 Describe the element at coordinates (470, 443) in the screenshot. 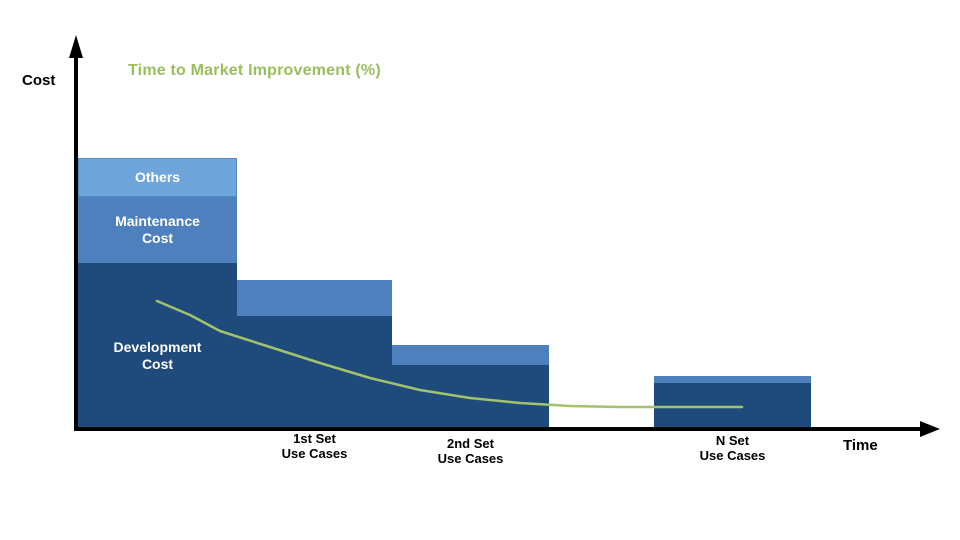

I see `xtick-2nd-set-line1: 2nd Set` at that location.